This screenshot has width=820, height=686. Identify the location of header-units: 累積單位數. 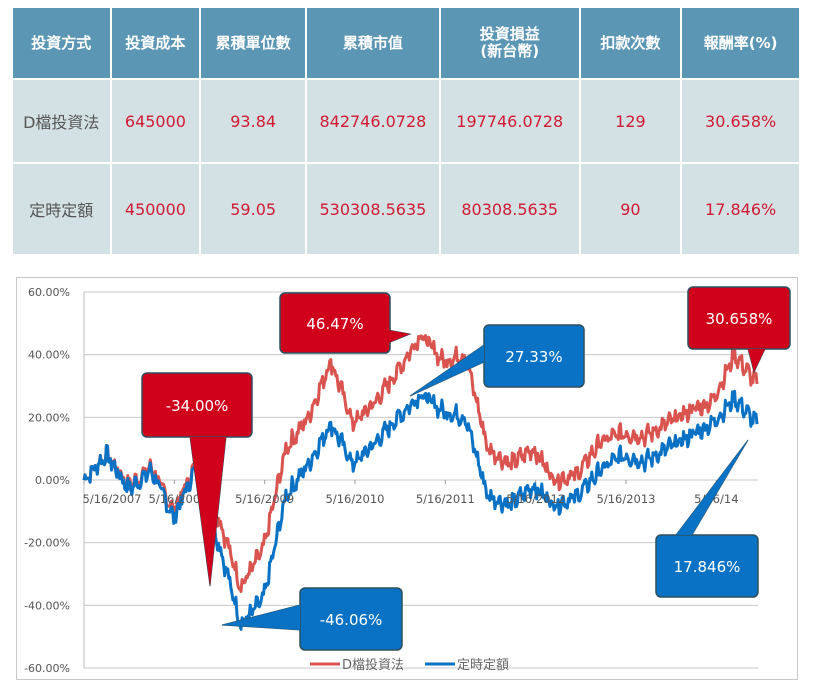
(253, 43).